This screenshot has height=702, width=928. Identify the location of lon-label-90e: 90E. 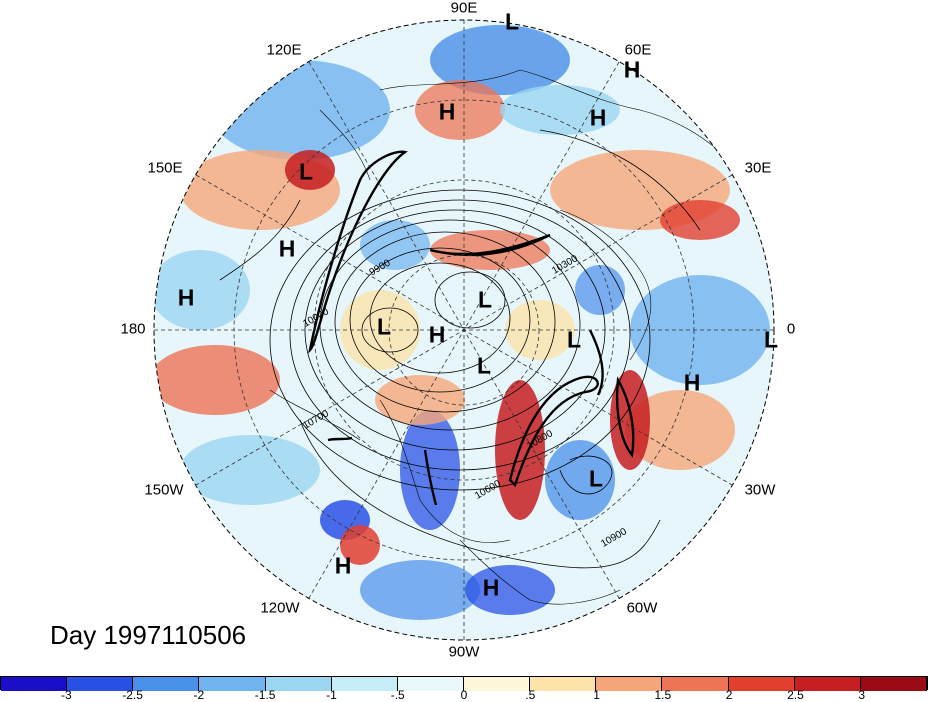
(464, 8).